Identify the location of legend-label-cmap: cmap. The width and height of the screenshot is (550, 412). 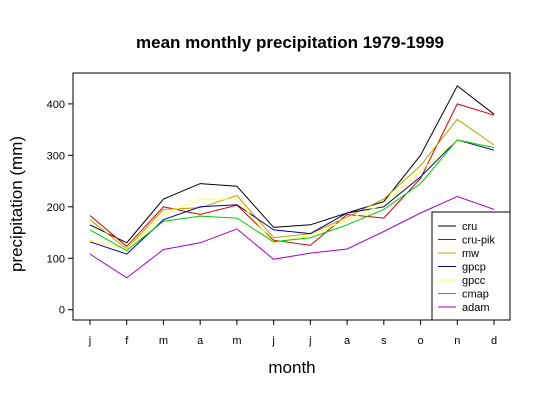
(475, 295).